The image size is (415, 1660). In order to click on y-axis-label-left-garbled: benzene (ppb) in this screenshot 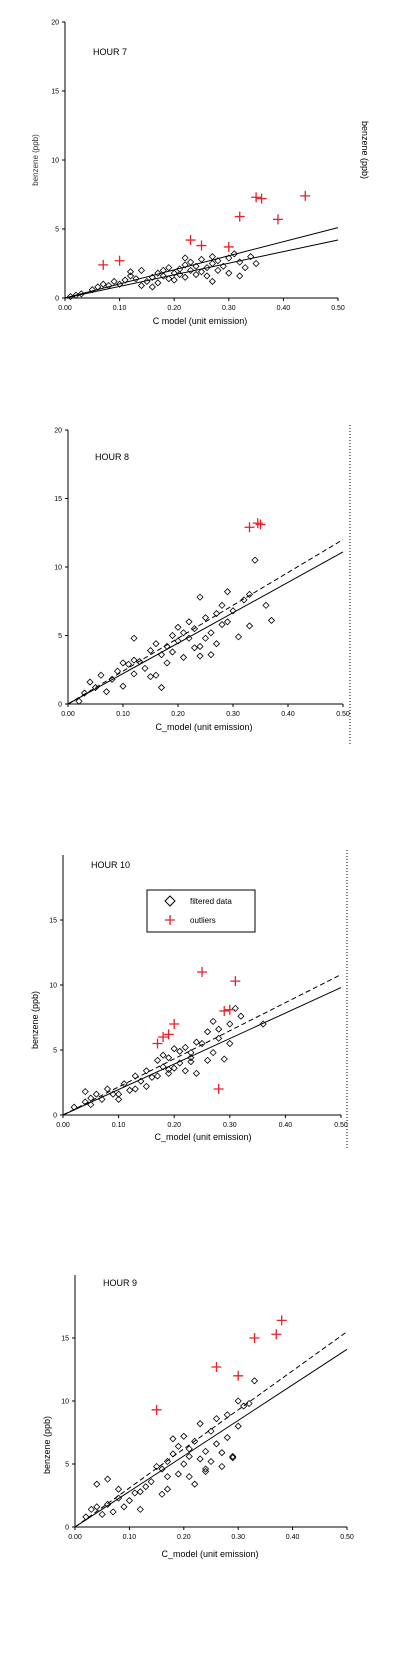, I will do `click(35, 160)`.